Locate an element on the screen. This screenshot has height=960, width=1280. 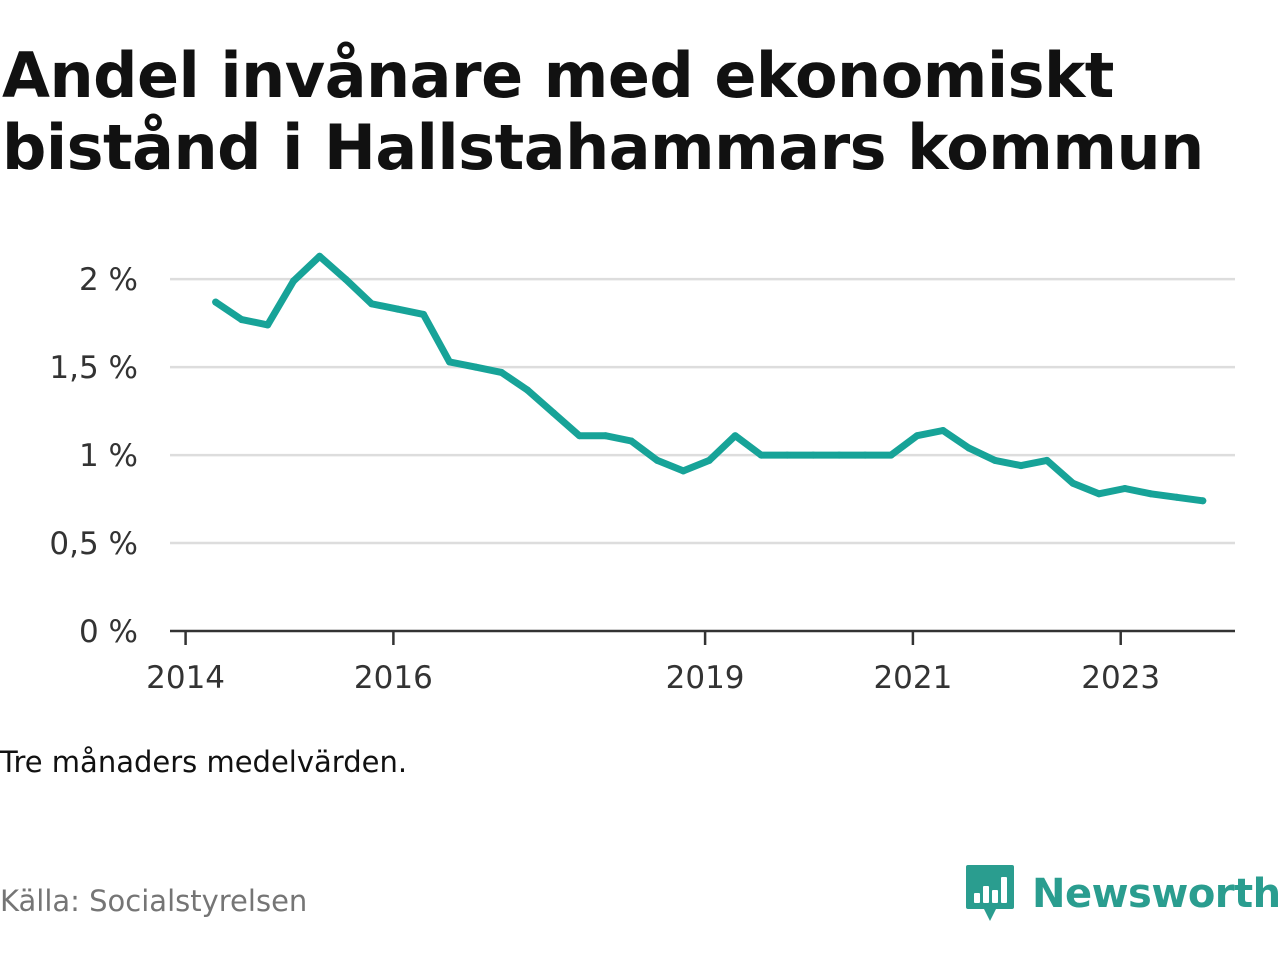
chart-note: Tre månaders medelvärden. is located at coordinates (204, 762).